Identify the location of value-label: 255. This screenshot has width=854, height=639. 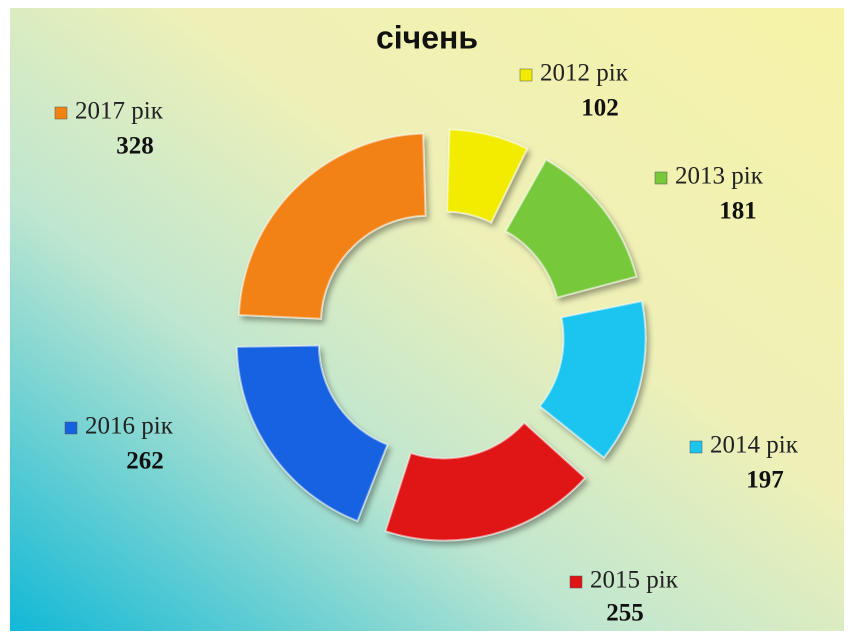
(625, 613).